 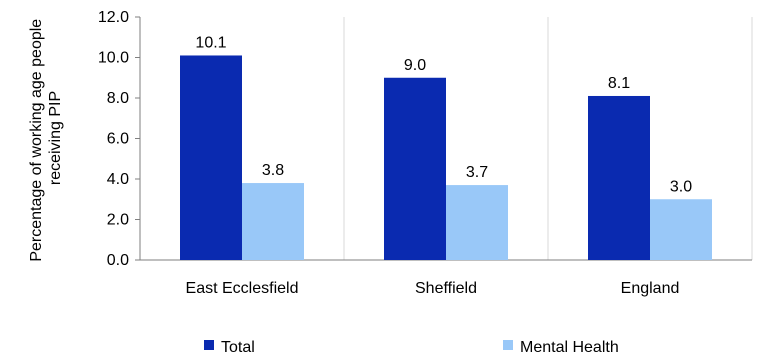 What do you see at coordinates (681, 186) in the screenshot?
I see `data-label: 3.0` at bounding box center [681, 186].